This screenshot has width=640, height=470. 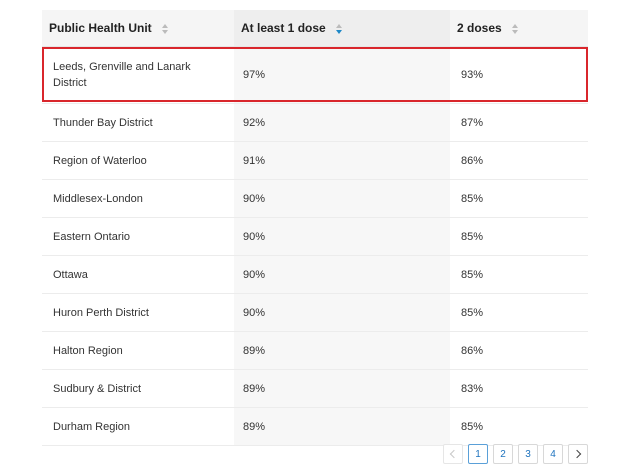 What do you see at coordinates (479, 28) in the screenshot?
I see `column-header-label: 2 doses` at bounding box center [479, 28].